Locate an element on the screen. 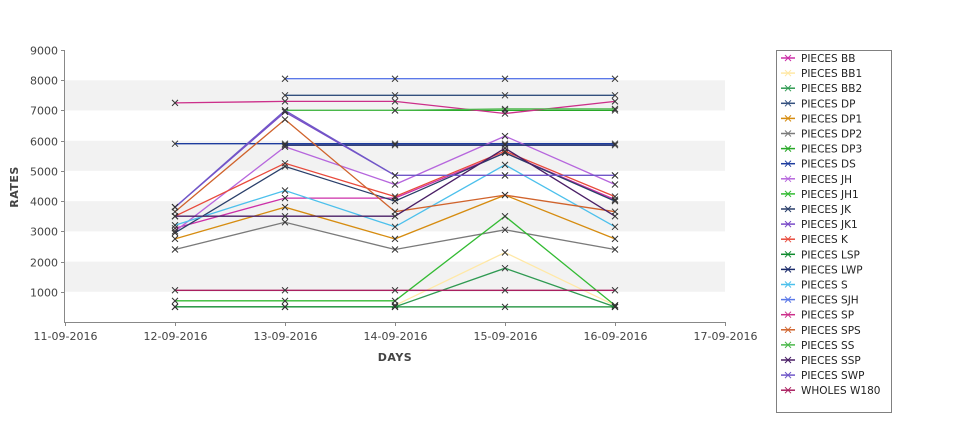  legend-item: PIECES DP1 is located at coordinates (821, 119).